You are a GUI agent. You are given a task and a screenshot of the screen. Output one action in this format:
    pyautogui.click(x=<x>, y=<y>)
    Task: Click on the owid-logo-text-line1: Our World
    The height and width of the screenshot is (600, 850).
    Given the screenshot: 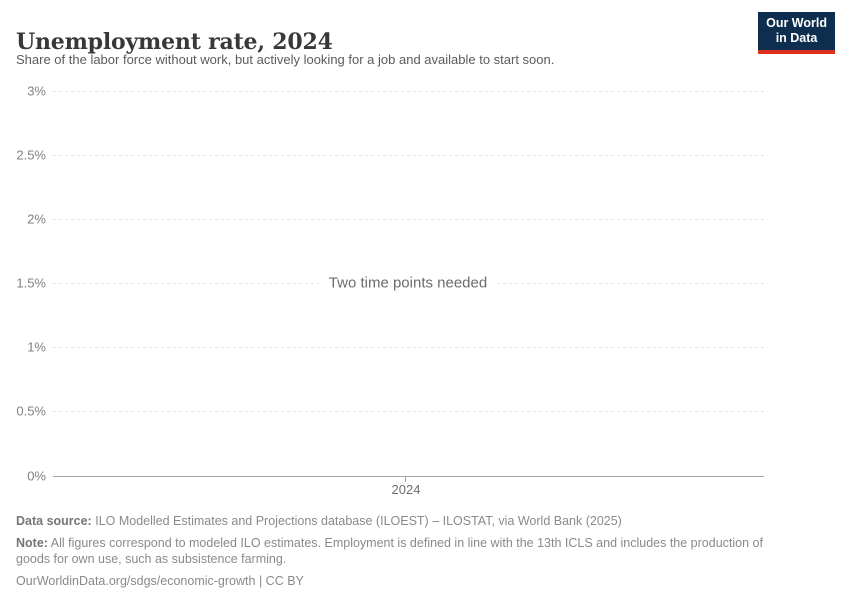 What is the action you would take?
    pyautogui.click(x=796, y=23)
    